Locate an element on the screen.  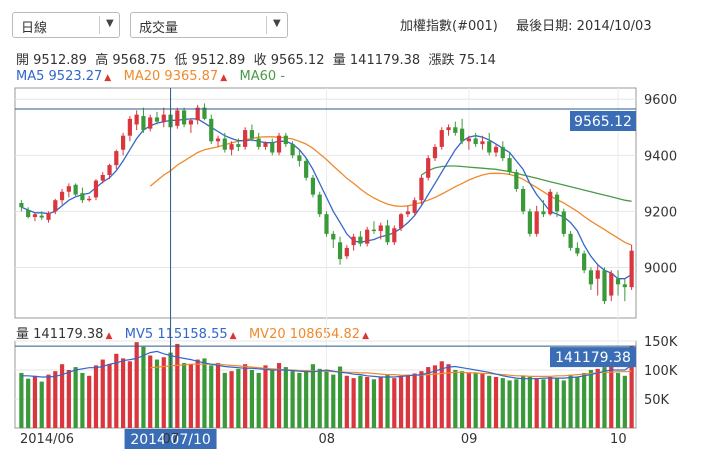
x-tick-label: 08 is located at coordinates (327, 439).